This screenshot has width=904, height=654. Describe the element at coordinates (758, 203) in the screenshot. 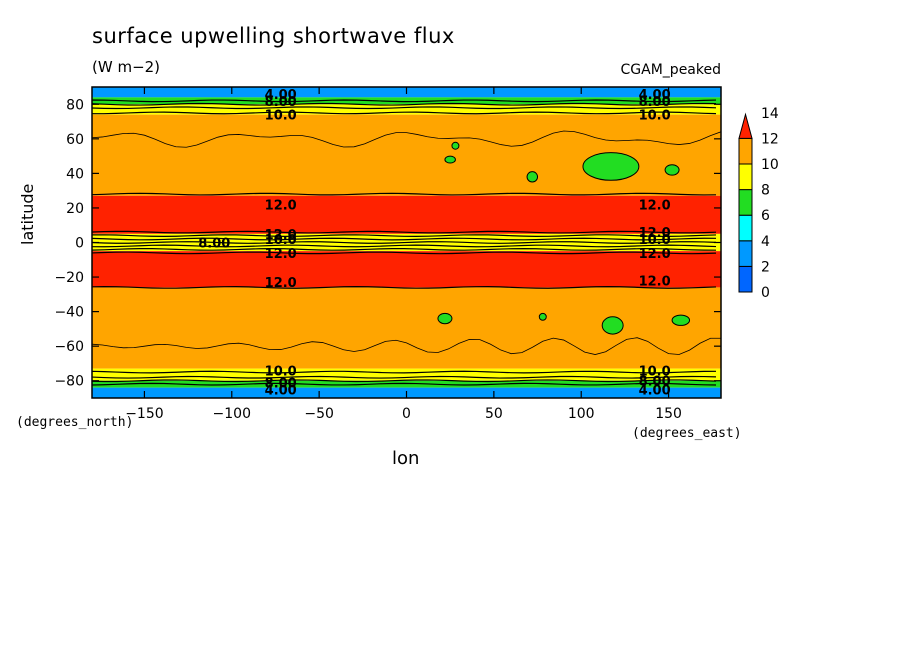

I see `colorbar: 0 2 4 6 8 10 12 14` at that location.